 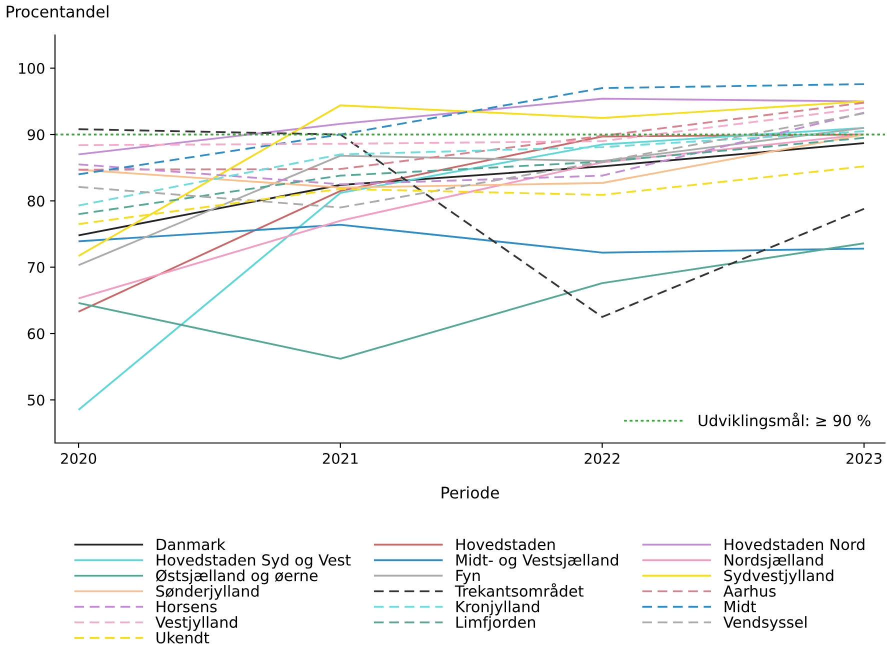 What do you see at coordinates (36, 201) in the screenshot?
I see `y-tick-label: 80` at bounding box center [36, 201].